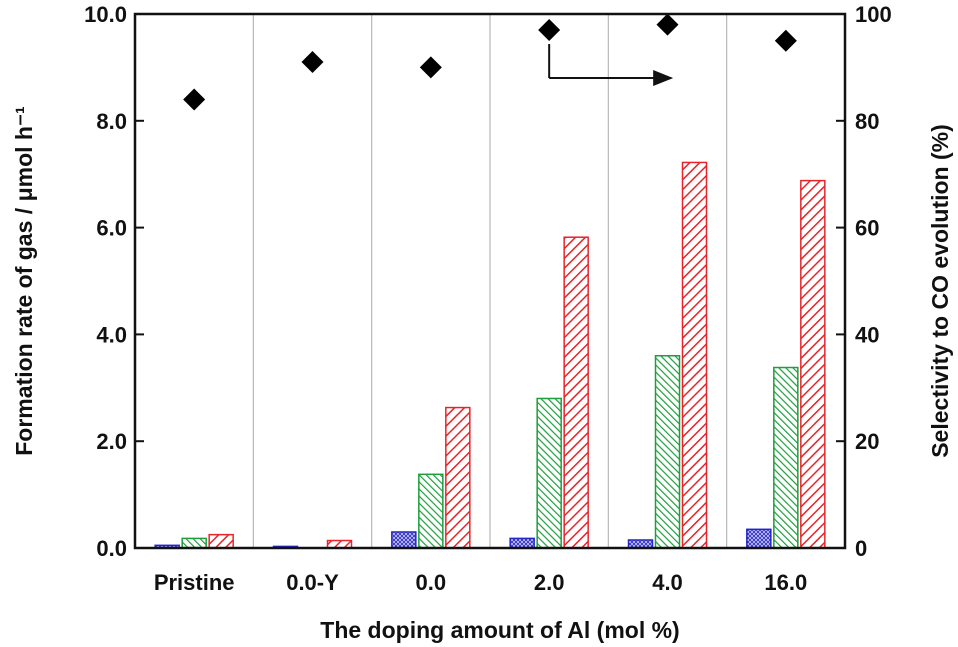 Image resolution: width=958 pixels, height=647 pixels. Describe the element at coordinates (867, 228) in the screenshot. I see `y2-tick-label: 60` at that location.